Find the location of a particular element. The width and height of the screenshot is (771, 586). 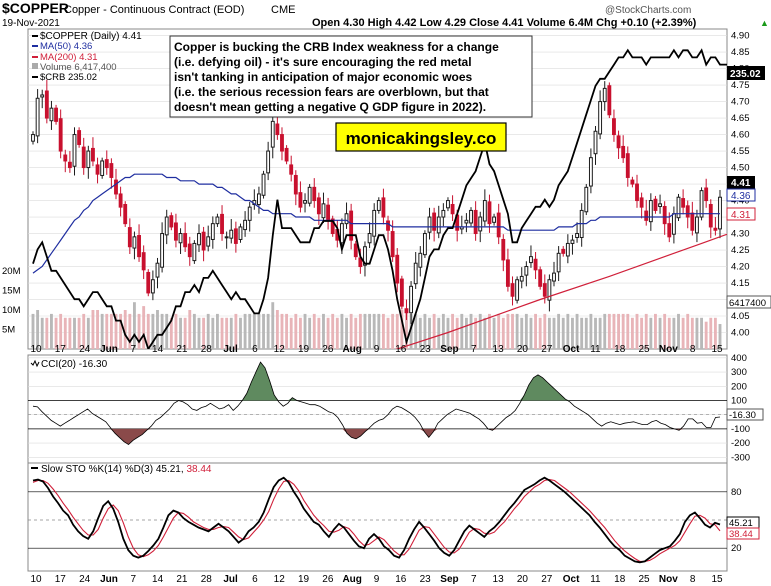

legend-copper-label: $COPPER (Daily) 4.41 is located at coordinates (91, 36).